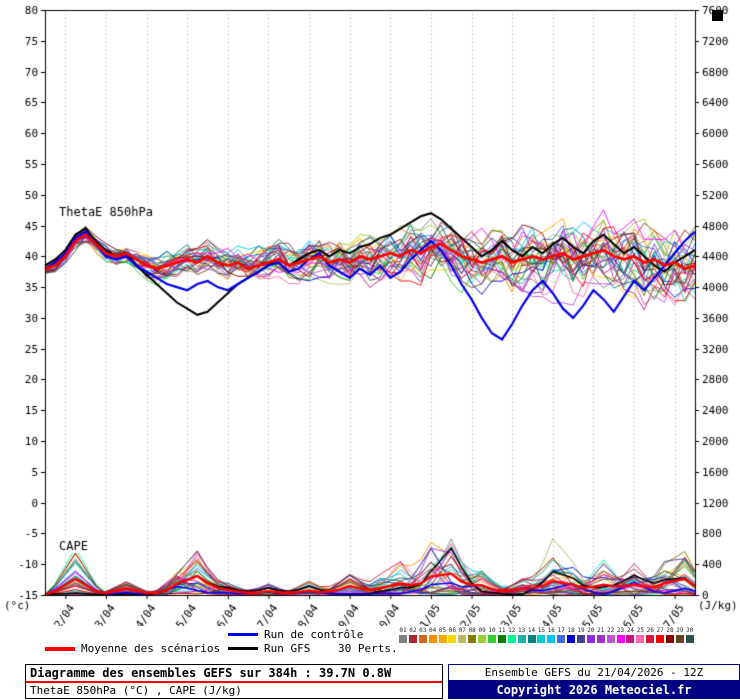  I want to click on run-info-label: Ensemble GEFS du 21/04/2026 - 12Z, so click(594, 672).